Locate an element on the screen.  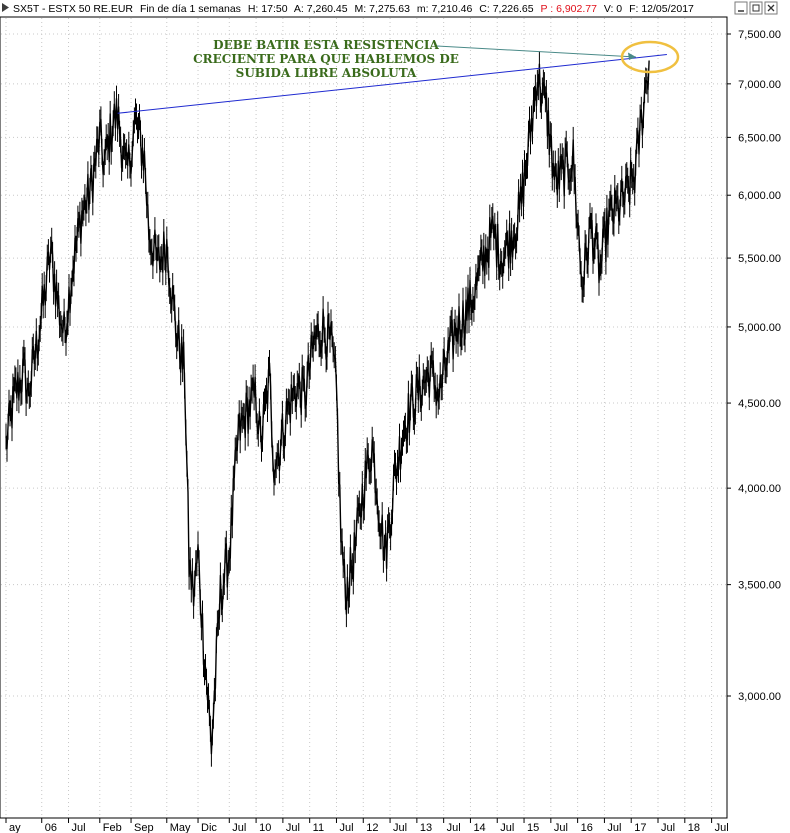
x-tick-label: Dic is located at coordinates (209, 827).